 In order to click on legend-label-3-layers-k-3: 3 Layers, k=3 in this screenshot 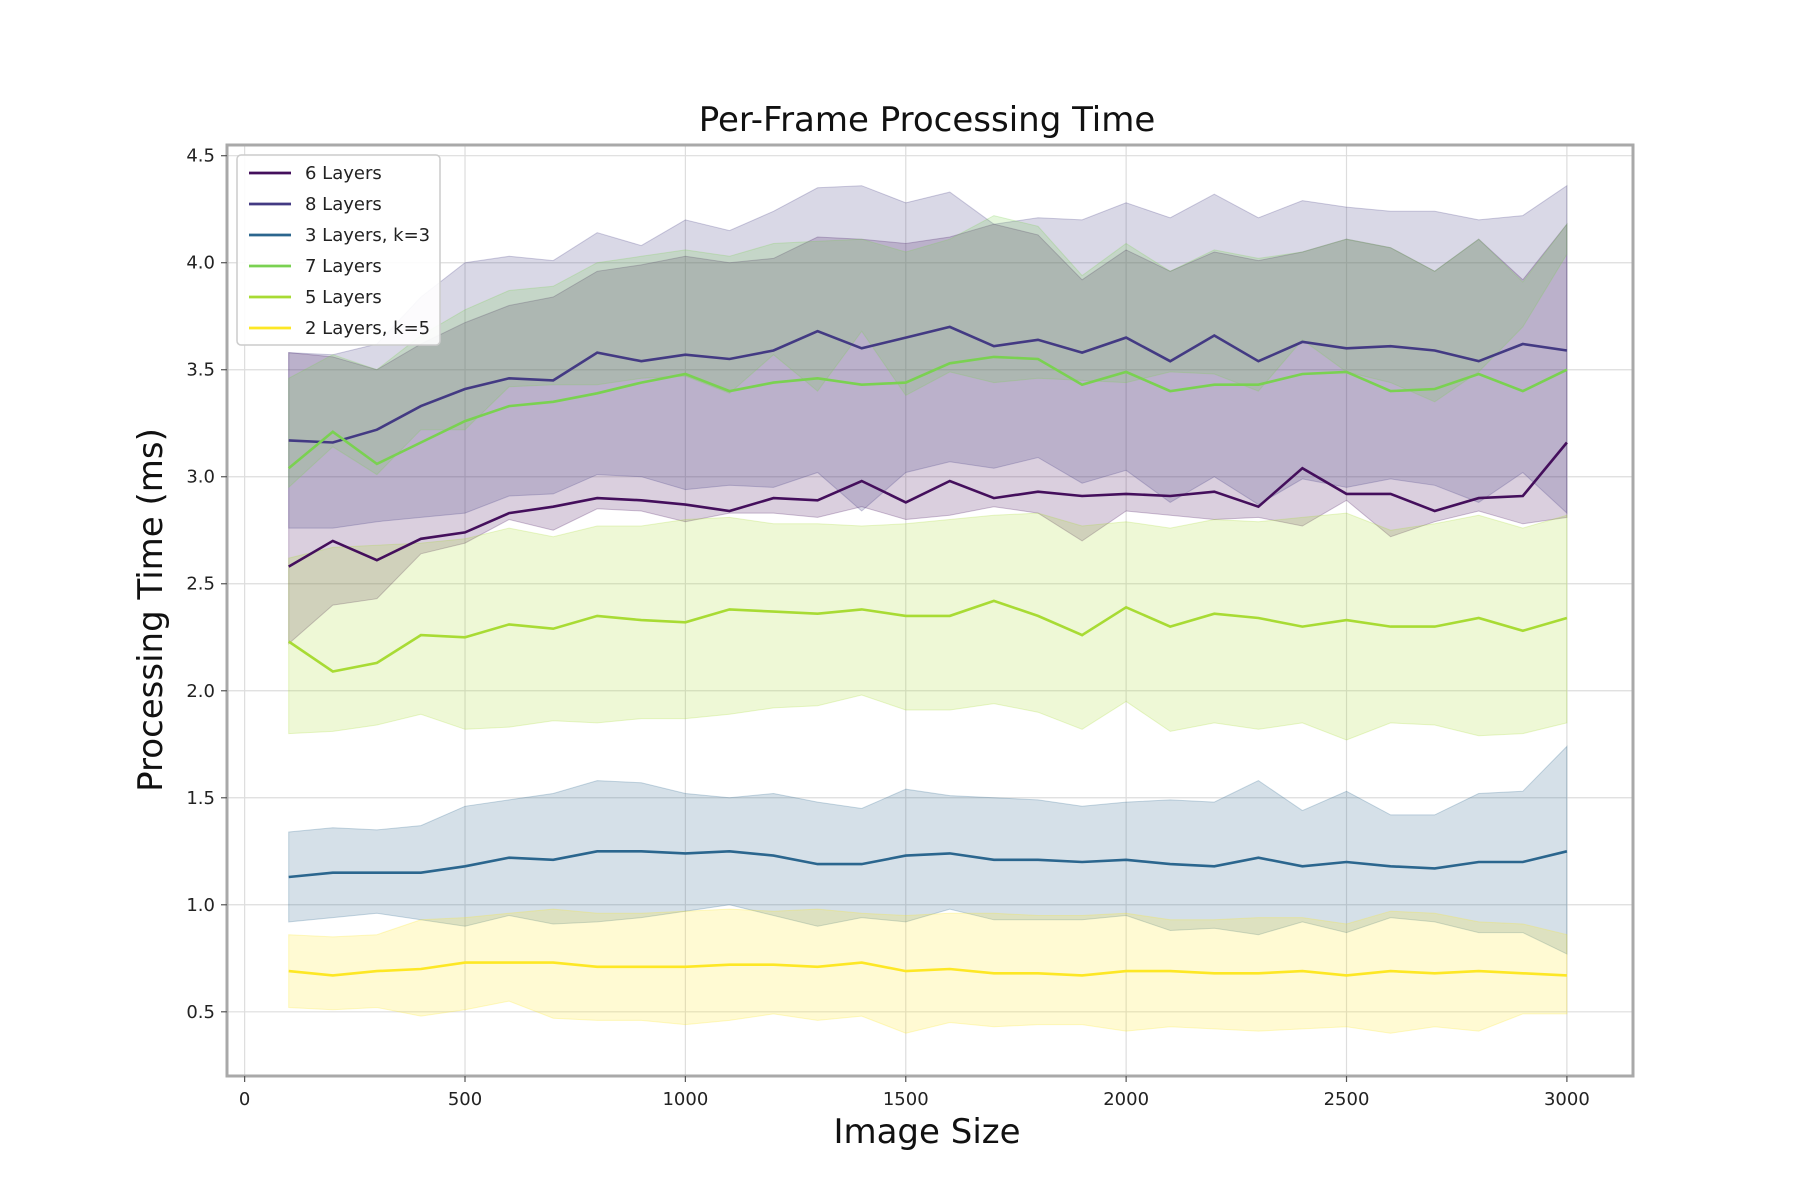, I will do `click(367, 235)`.